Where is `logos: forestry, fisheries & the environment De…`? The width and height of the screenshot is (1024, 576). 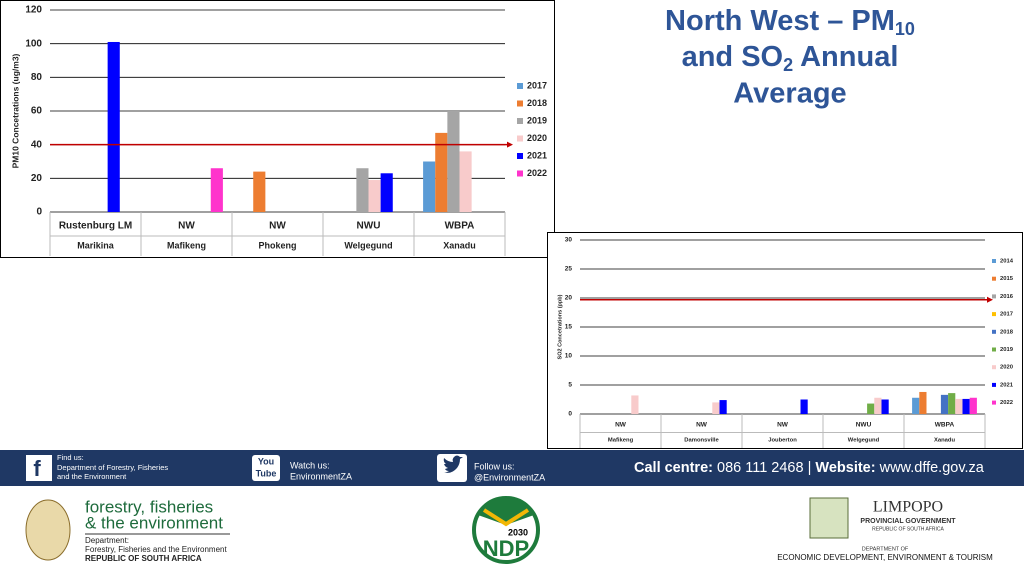
logos: forestry, fisheries & the environment De… is located at coordinates (509, 530).